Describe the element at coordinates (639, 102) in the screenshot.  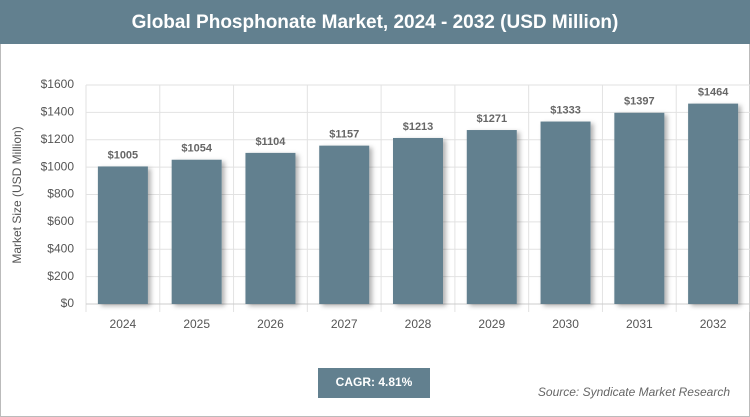
I see `value-label: $1397` at that location.